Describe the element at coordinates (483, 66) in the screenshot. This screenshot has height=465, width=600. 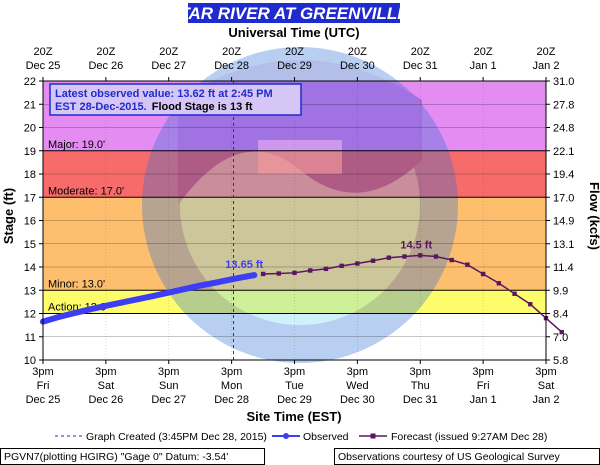
I see `utc-tick-date: Jan 1` at that location.